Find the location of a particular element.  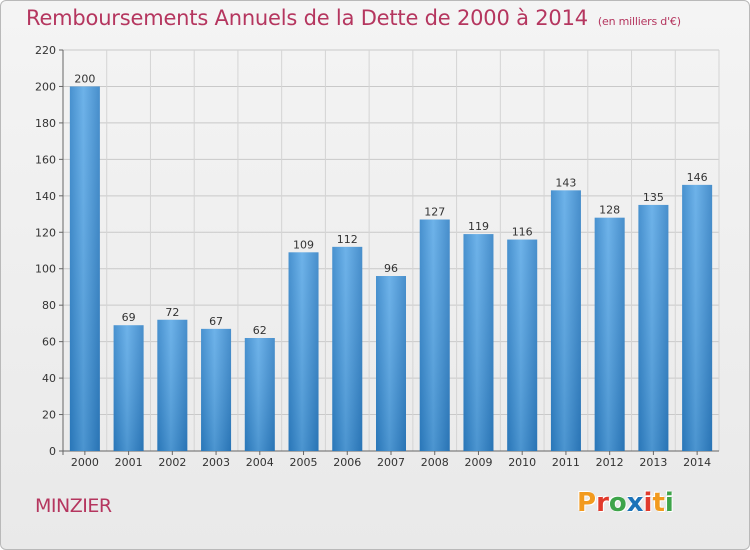

x-tick-label: 2002 is located at coordinates (172, 462).